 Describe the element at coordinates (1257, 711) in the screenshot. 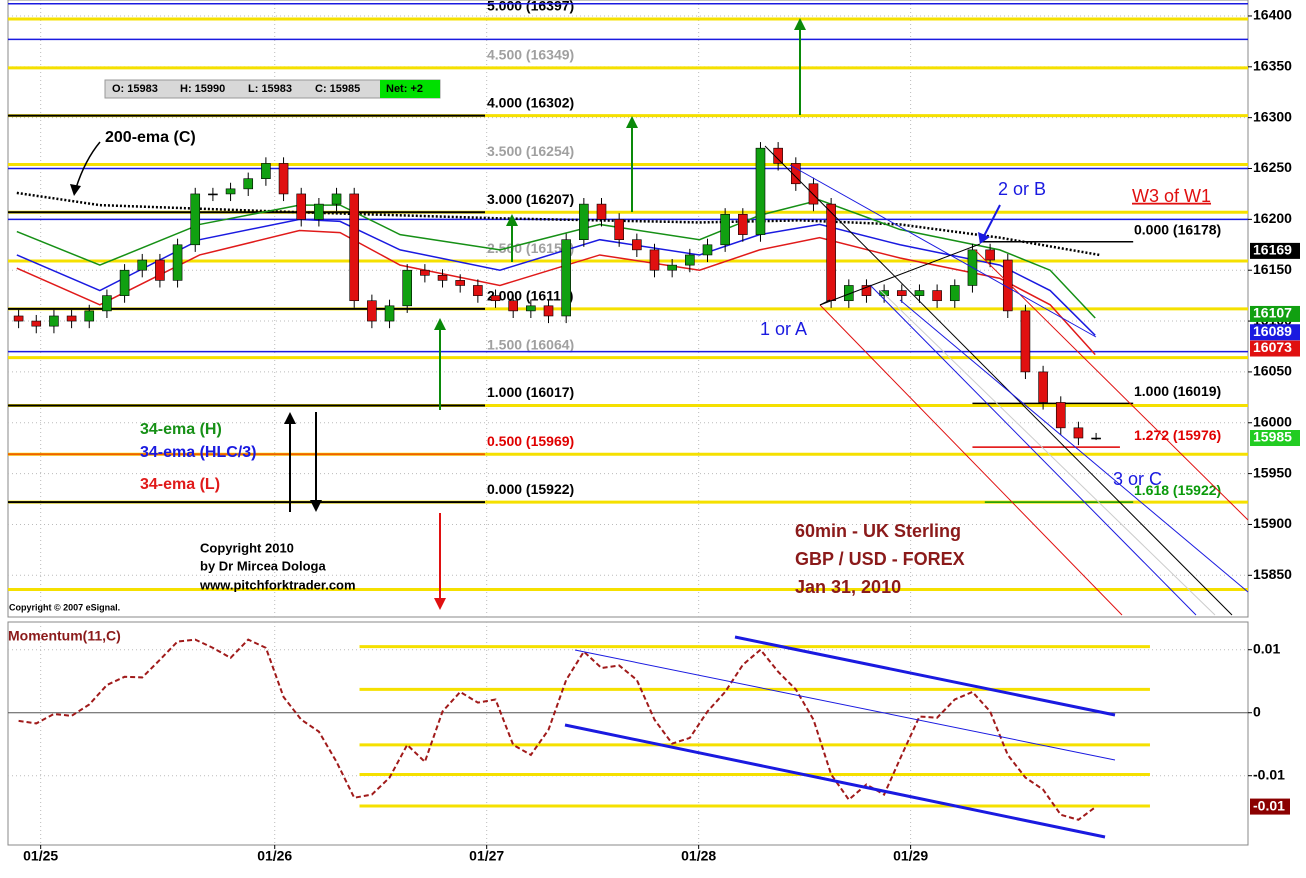

I see `y-tick-label: 0` at that location.